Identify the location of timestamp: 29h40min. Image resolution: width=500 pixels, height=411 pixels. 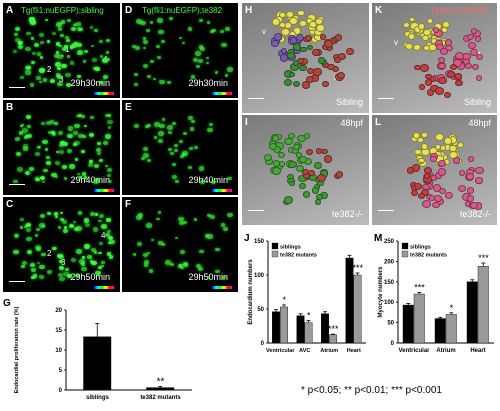
(90, 180).